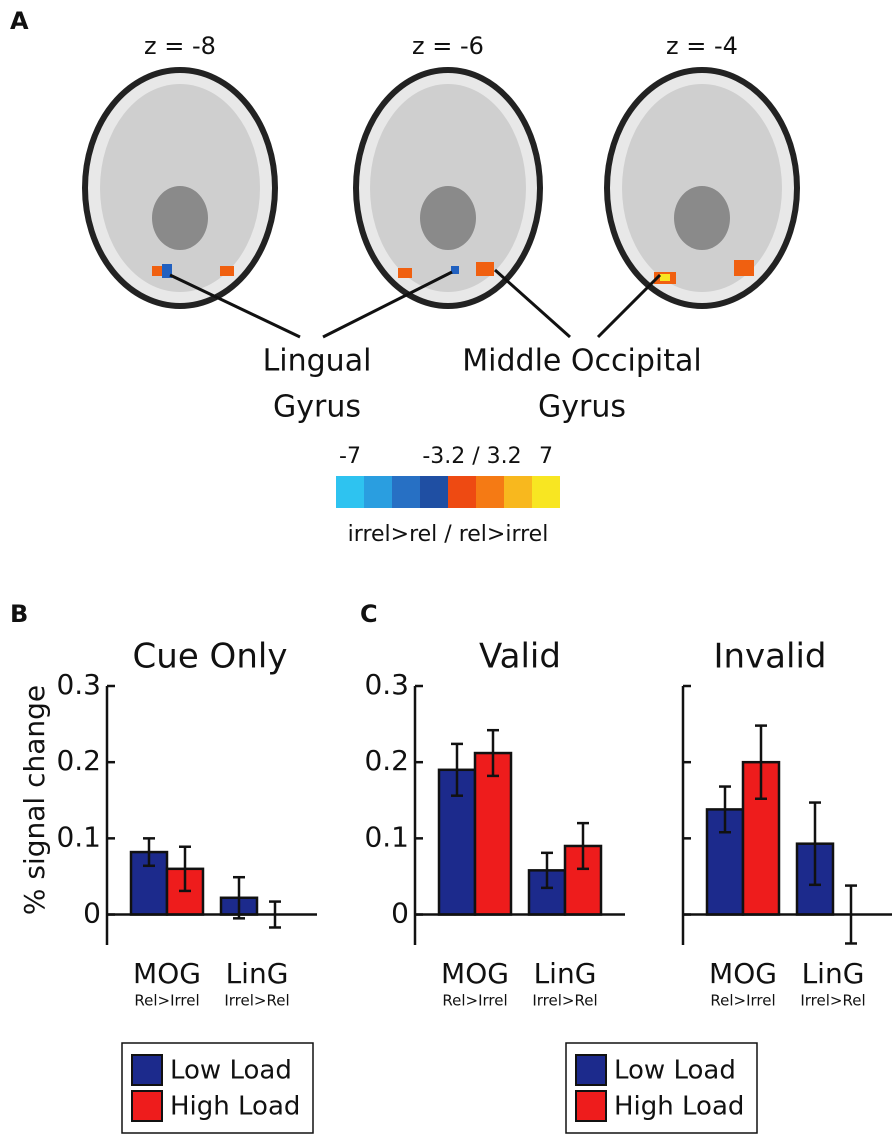 Image resolution: width=892 pixels, height=1147 pixels. Describe the element at coordinates (19, 614) in the screenshot. I see `panel-label: B` at that location.